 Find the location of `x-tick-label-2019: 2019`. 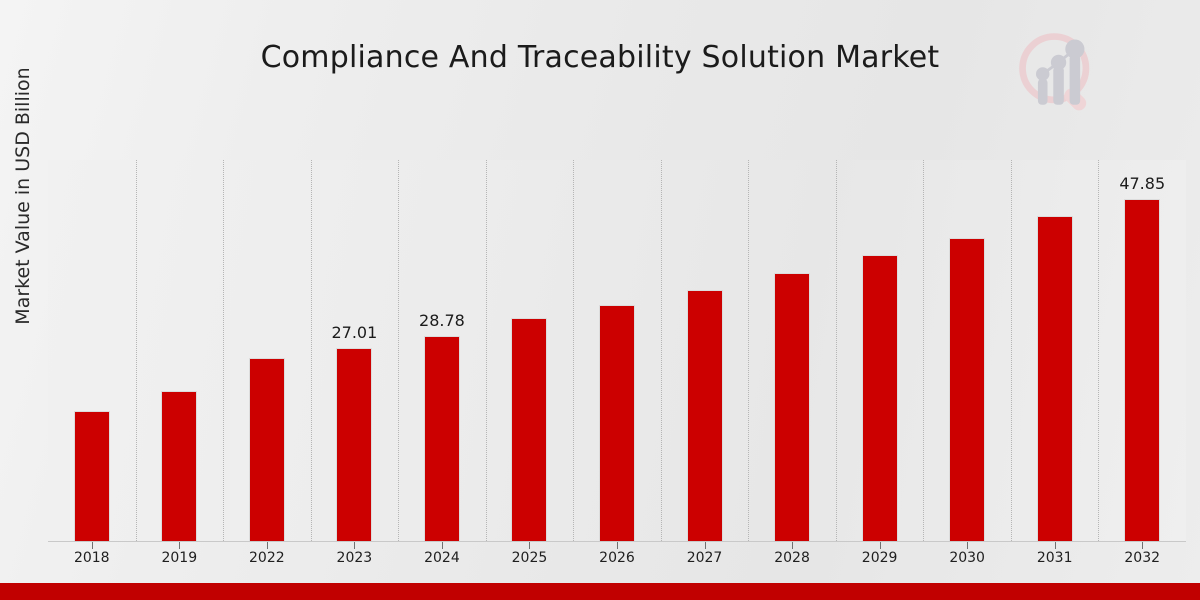

x-tick-label-2019: 2019 is located at coordinates (179, 558).